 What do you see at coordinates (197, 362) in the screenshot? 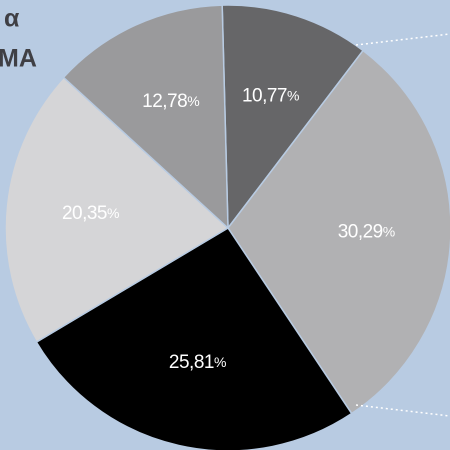
I see `data-label: 25,81%` at bounding box center [197, 362].